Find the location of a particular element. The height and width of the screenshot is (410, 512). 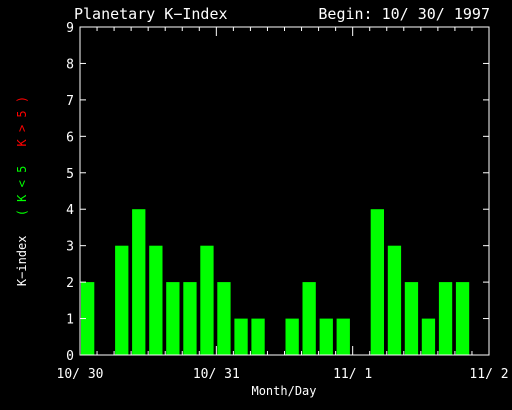

y-tick-label-0: 0 is located at coordinates (70, 356).